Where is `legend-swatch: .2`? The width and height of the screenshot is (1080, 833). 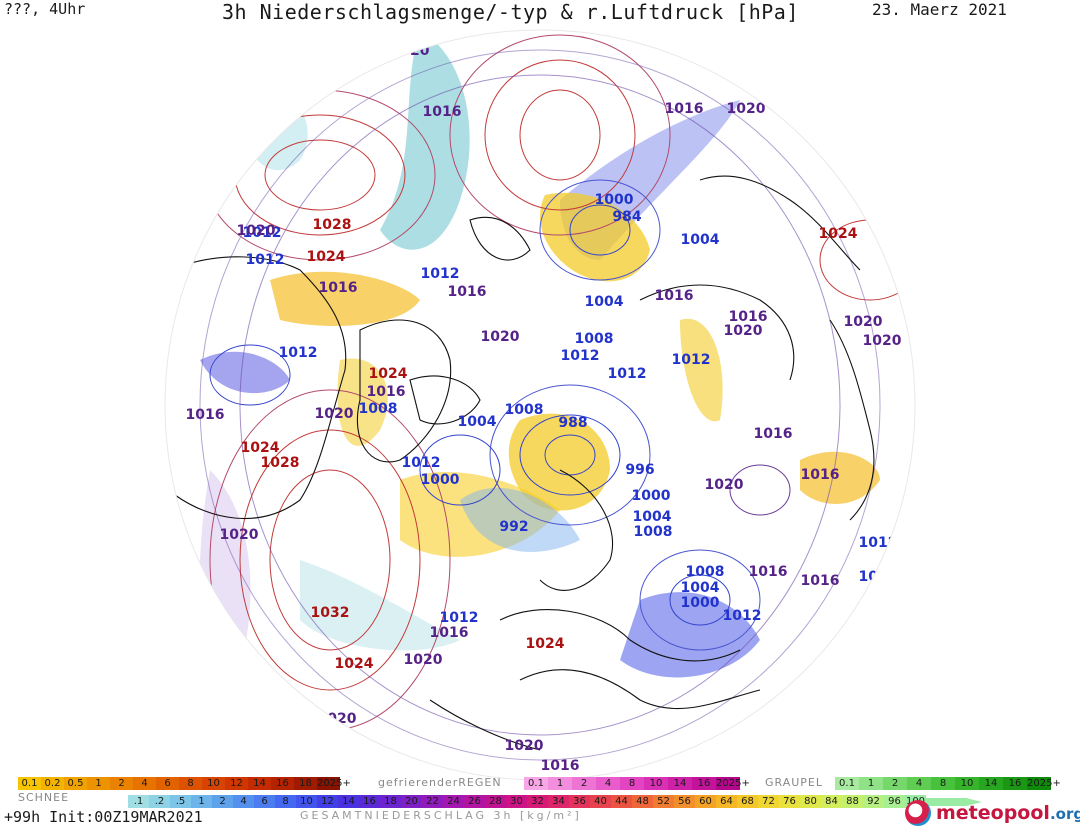
legend-swatch: .2 is located at coordinates (159, 801).